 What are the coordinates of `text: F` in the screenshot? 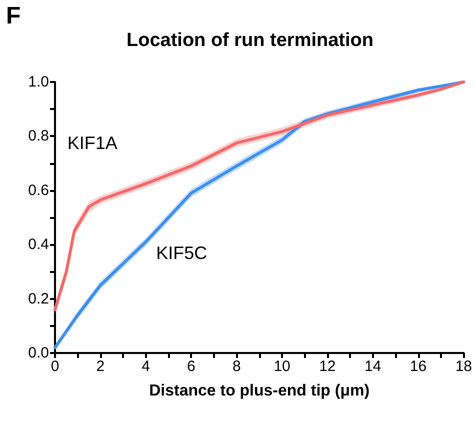 It's located at (13, 16).